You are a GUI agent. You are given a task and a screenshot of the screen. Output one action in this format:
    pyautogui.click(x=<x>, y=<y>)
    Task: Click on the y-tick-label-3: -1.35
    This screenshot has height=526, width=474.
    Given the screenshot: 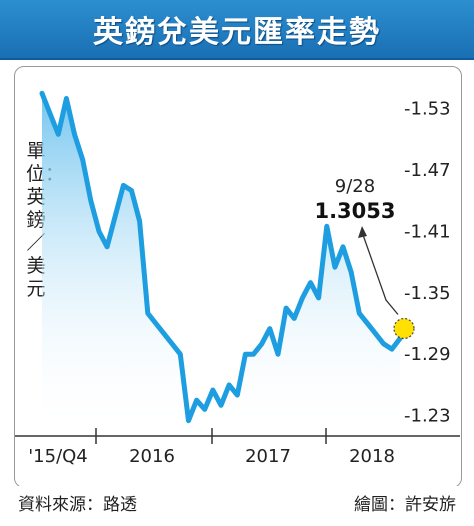 What is the action you would take?
    pyautogui.click(x=427, y=293)
    